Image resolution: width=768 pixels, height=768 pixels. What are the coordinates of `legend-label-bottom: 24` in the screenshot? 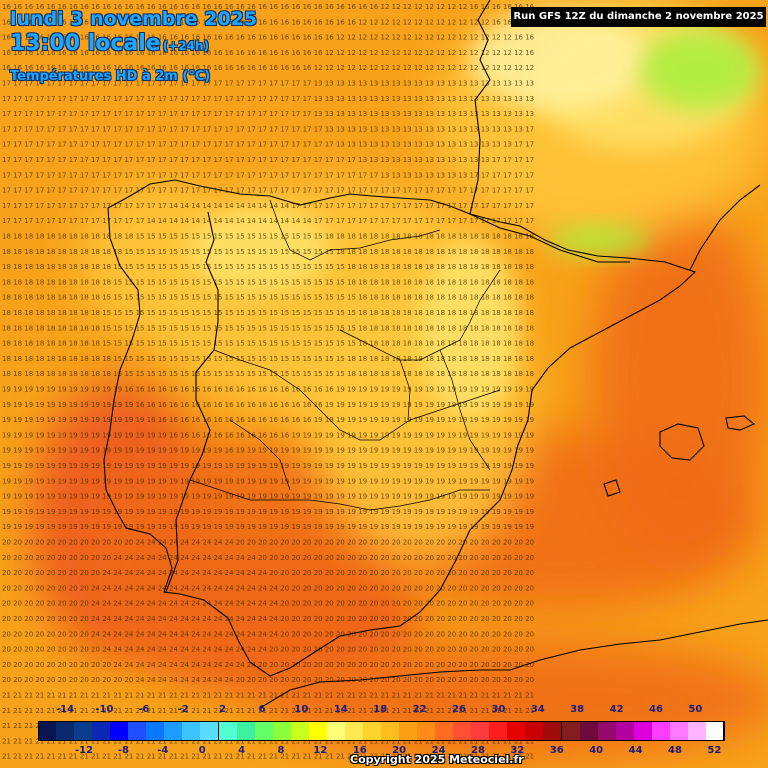 It's located at (438, 750).